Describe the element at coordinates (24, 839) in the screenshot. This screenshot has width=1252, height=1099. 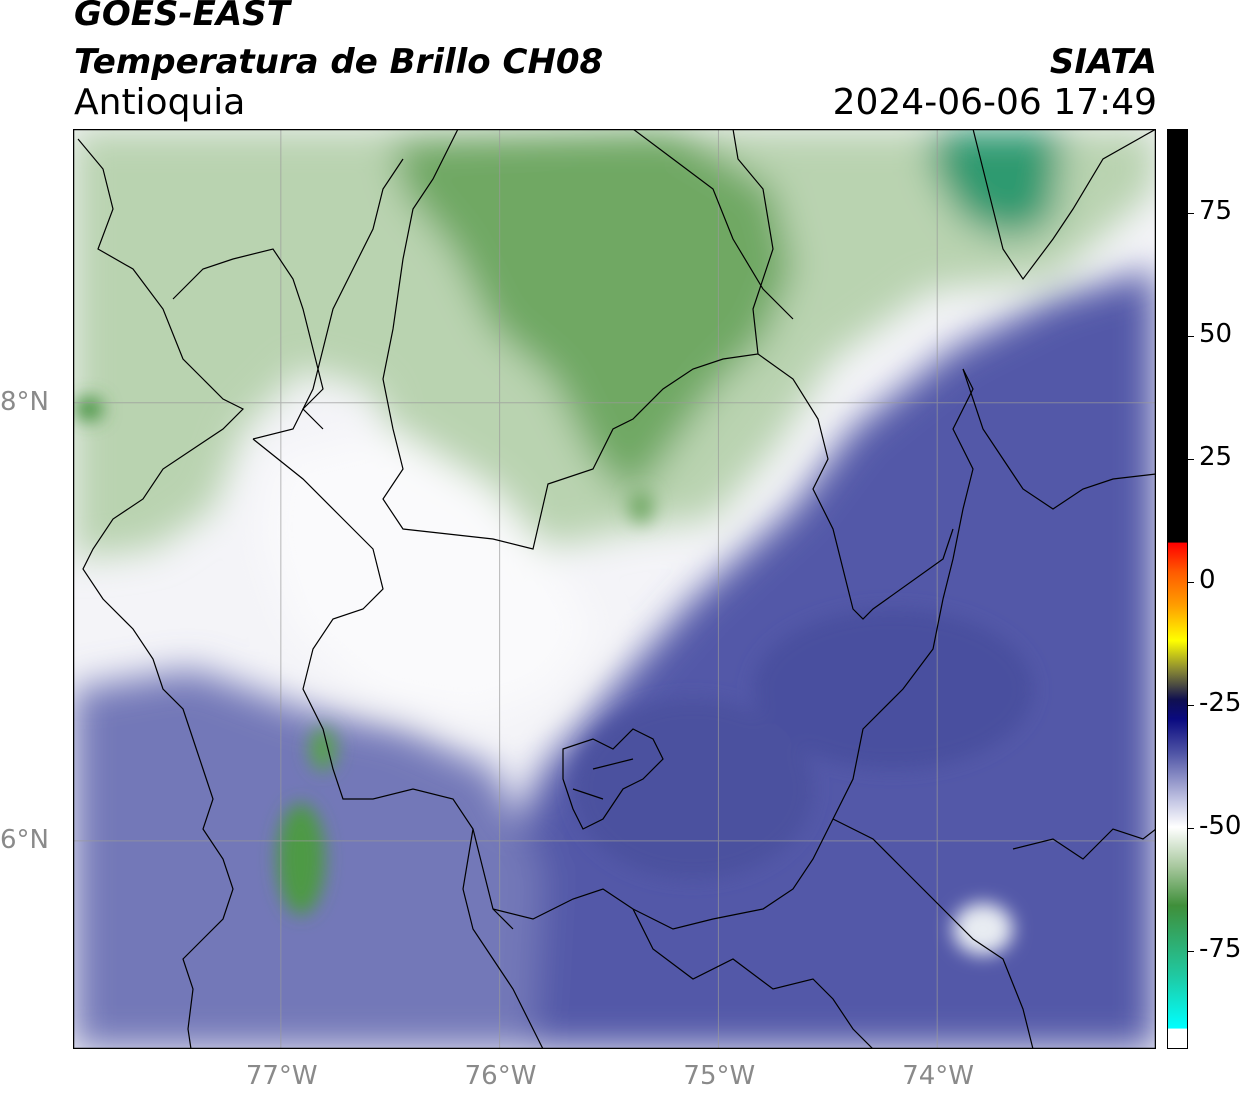
I see `latitude-tick-label: 6°N` at that location.